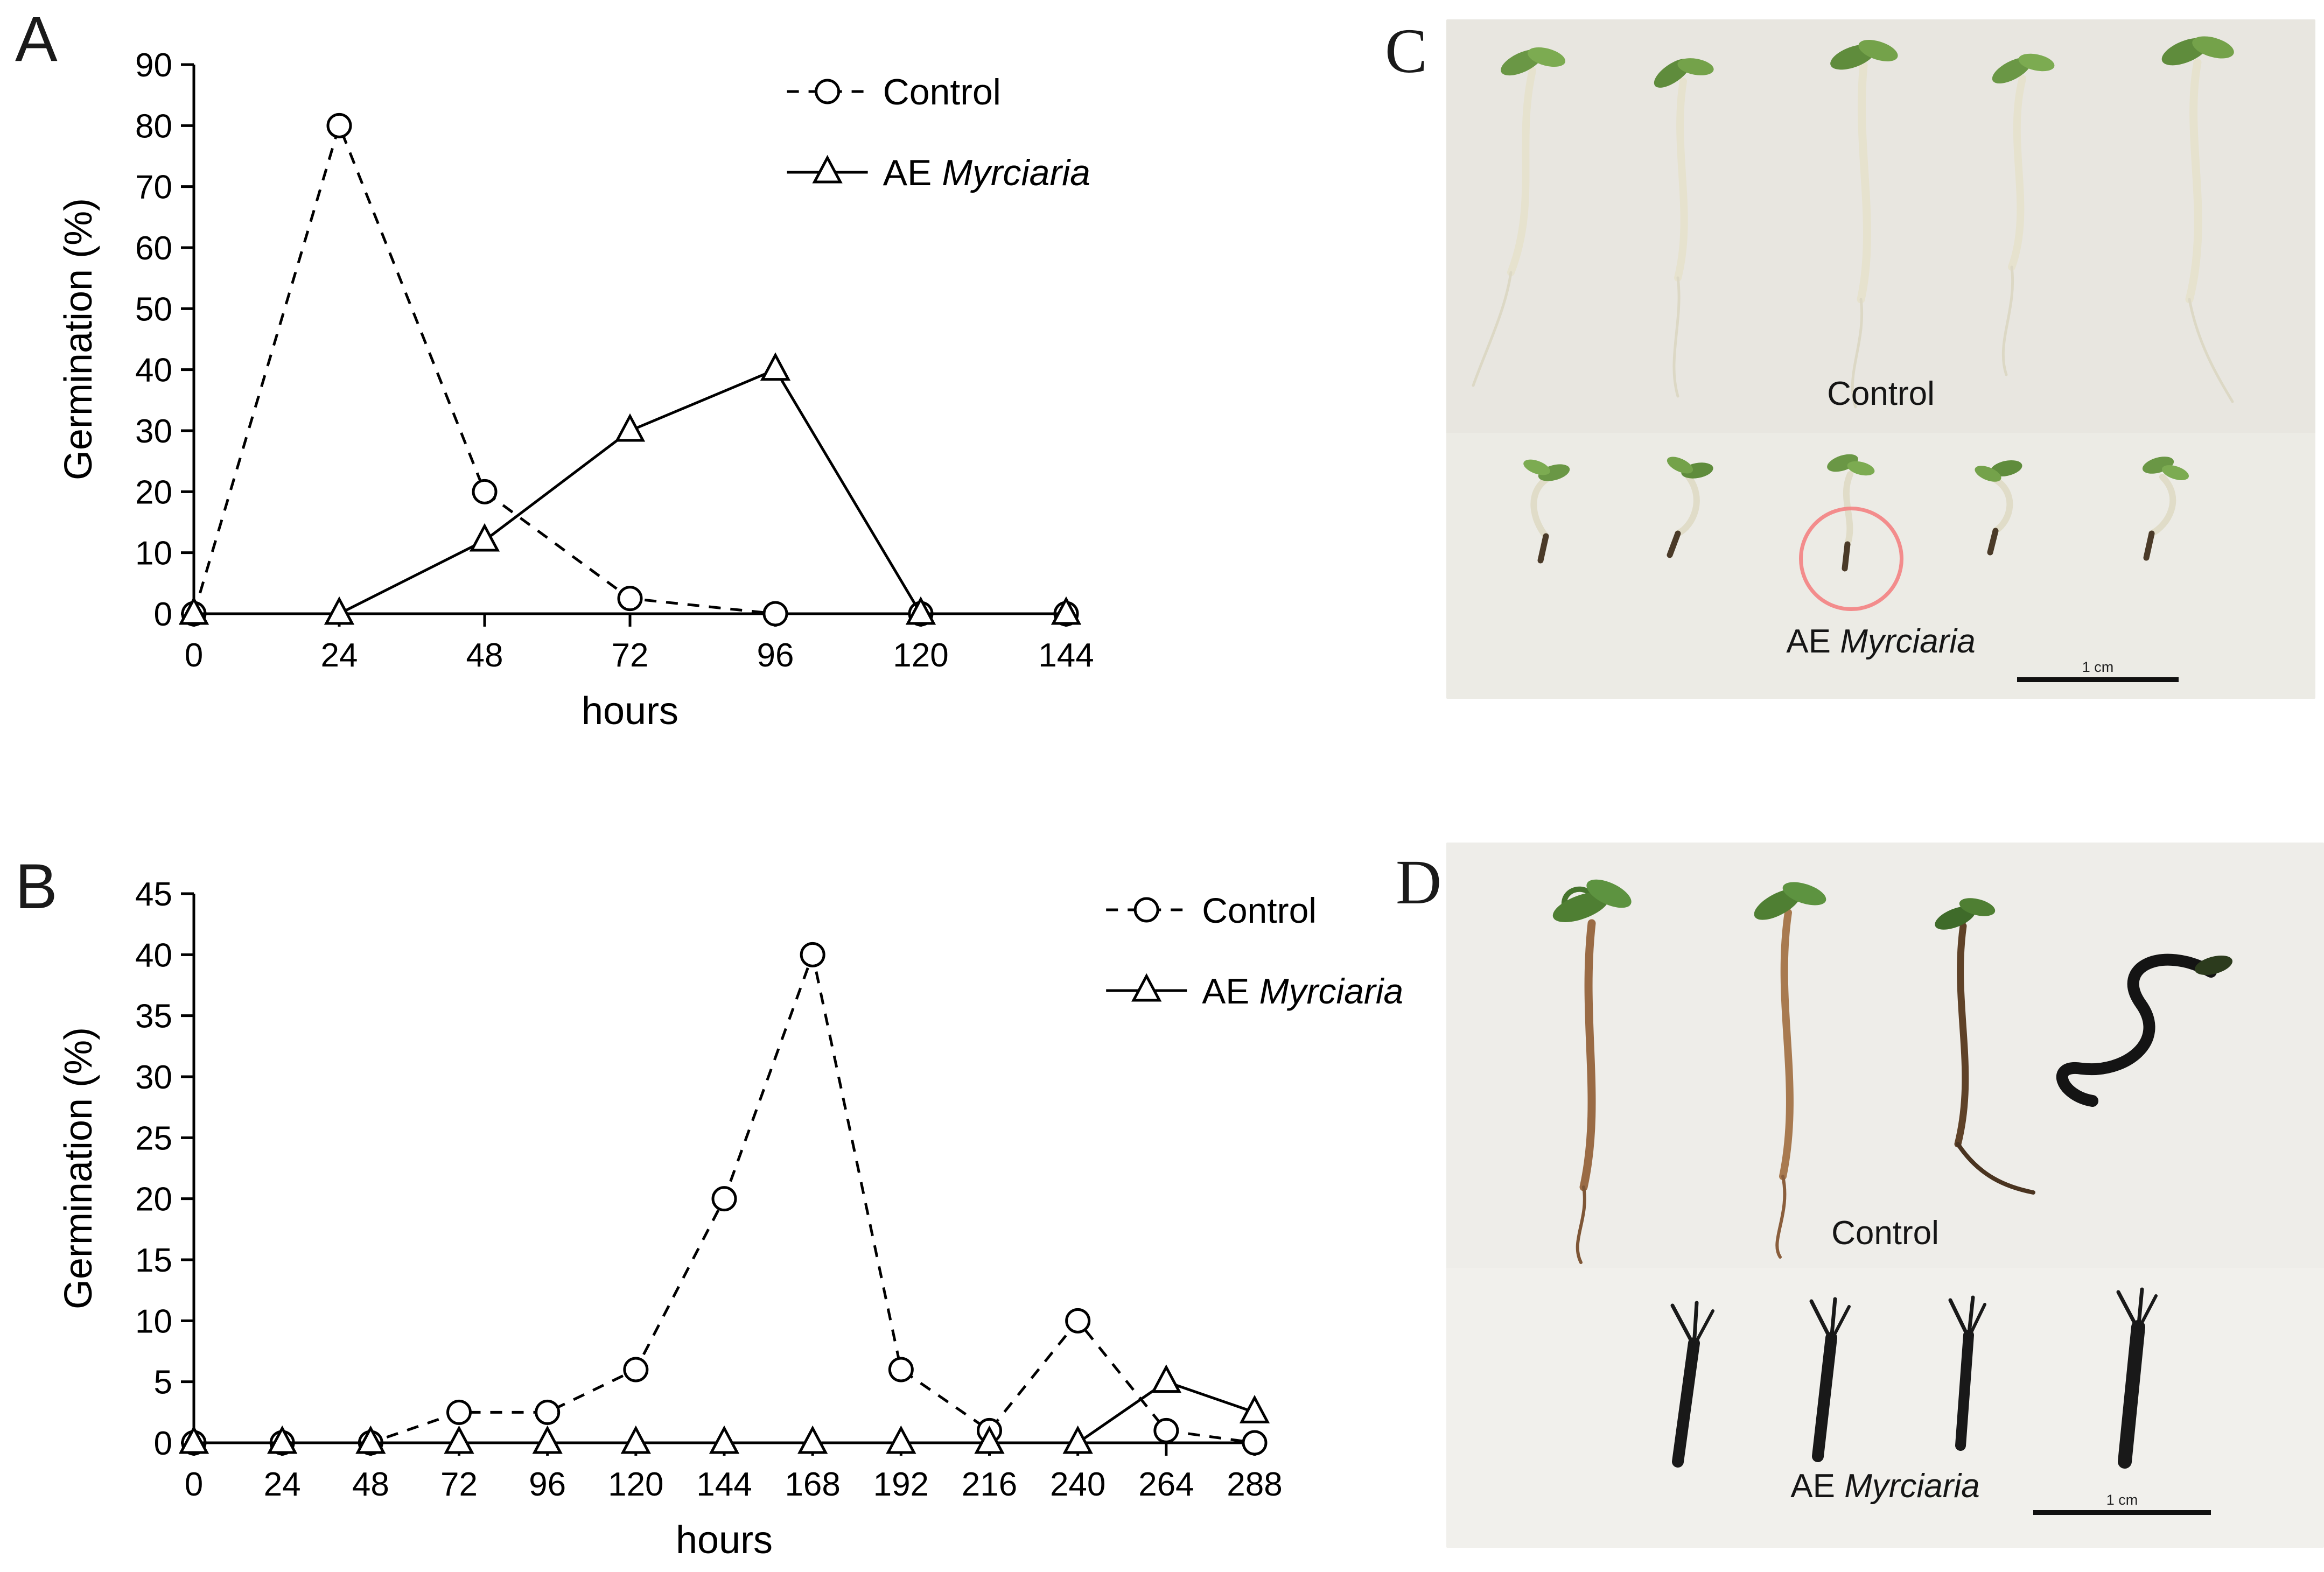 The width and height of the screenshot is (2324, 1572). I want to click on panel-c-label: C, so click(1406, 51).